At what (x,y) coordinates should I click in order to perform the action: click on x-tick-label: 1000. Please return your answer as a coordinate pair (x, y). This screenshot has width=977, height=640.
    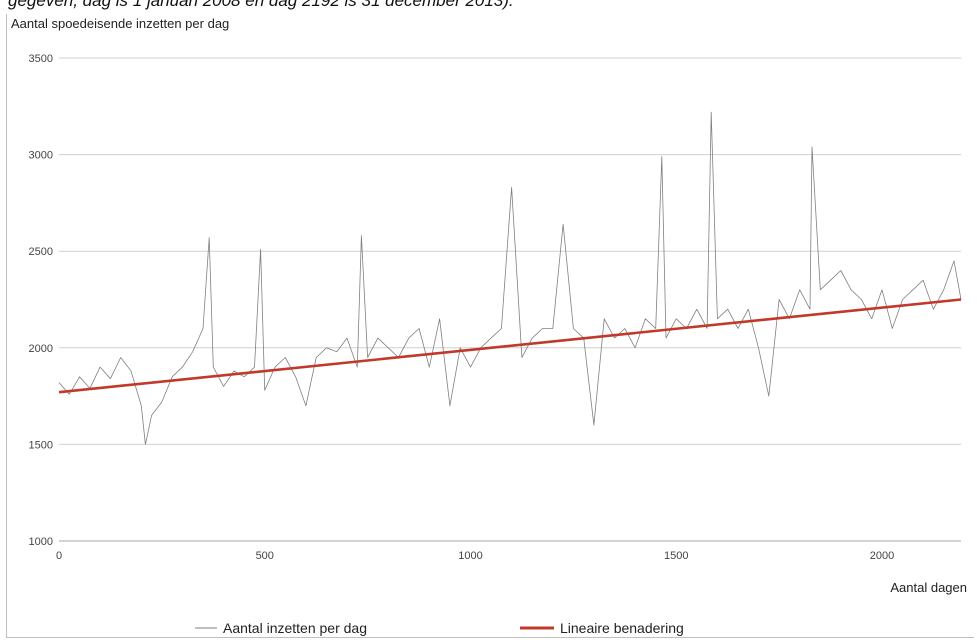
    Looking at the image, I should click on (470, 556).